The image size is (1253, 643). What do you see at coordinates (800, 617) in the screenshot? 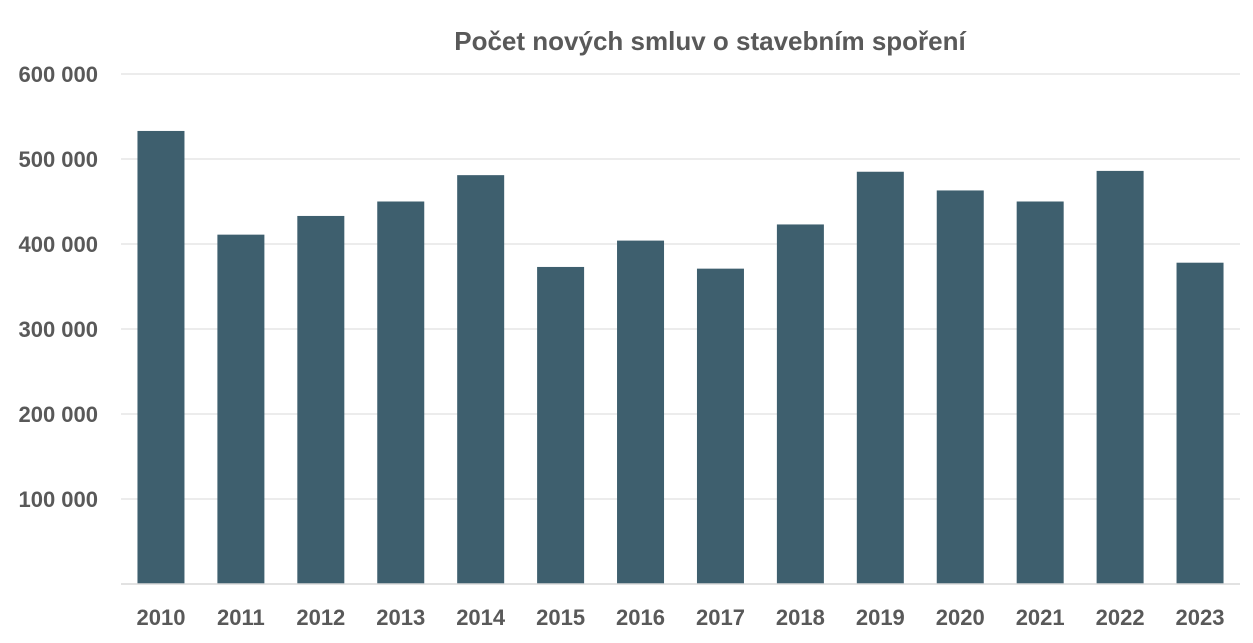
I see `x-tick-label: 2018` at bounding box center [800, 617].